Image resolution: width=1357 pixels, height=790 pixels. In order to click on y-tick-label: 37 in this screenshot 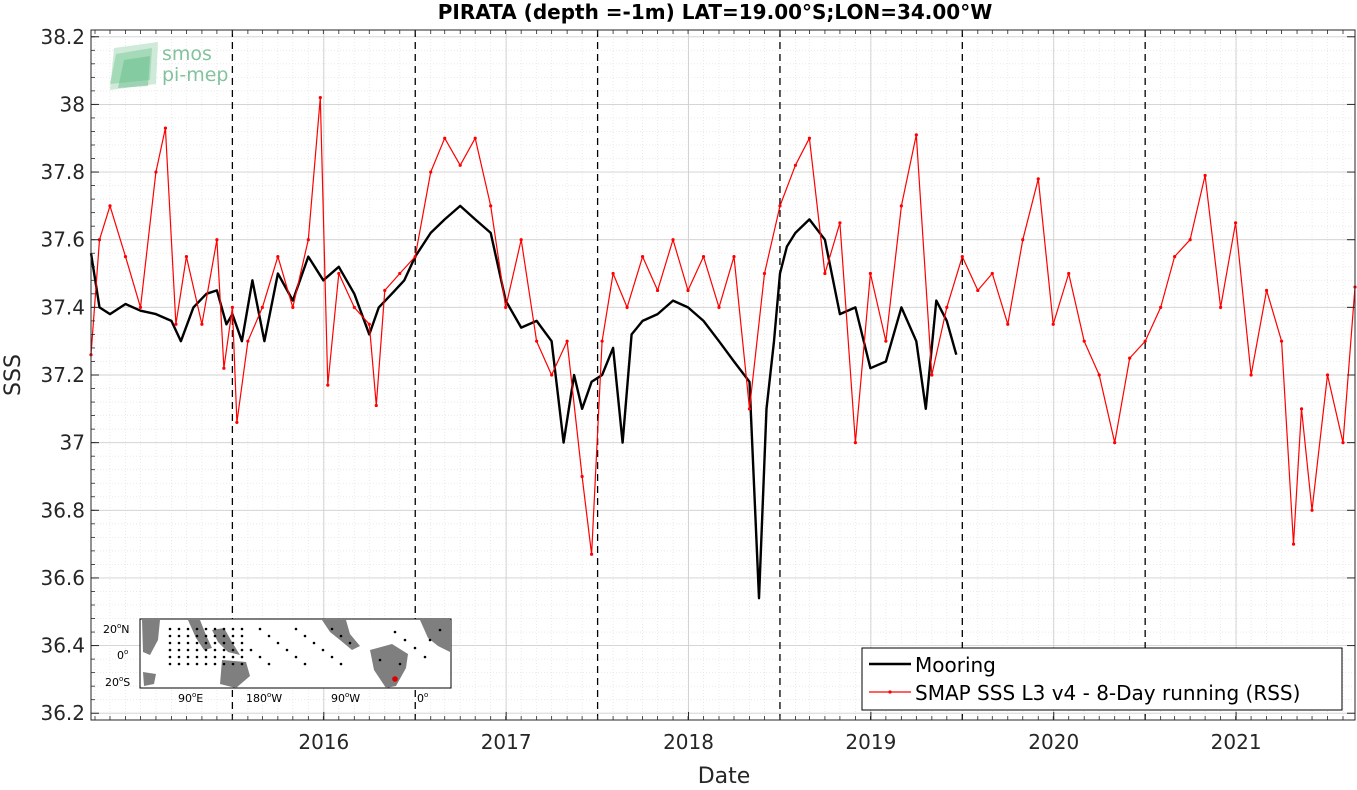, I will do `click(72, 443)`.